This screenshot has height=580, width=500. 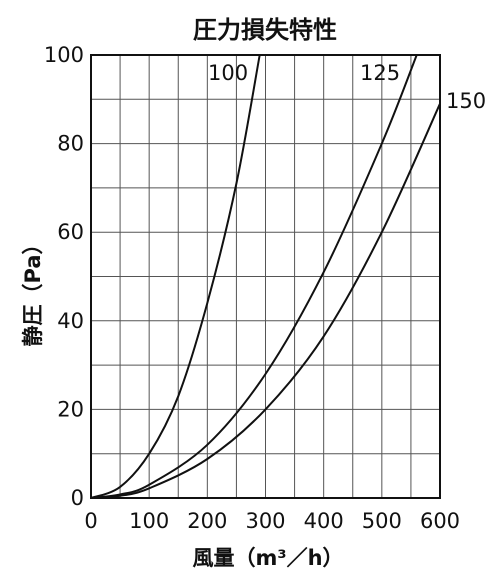 I want to click on x-tick-label: 300, so click(x=265, y=521).